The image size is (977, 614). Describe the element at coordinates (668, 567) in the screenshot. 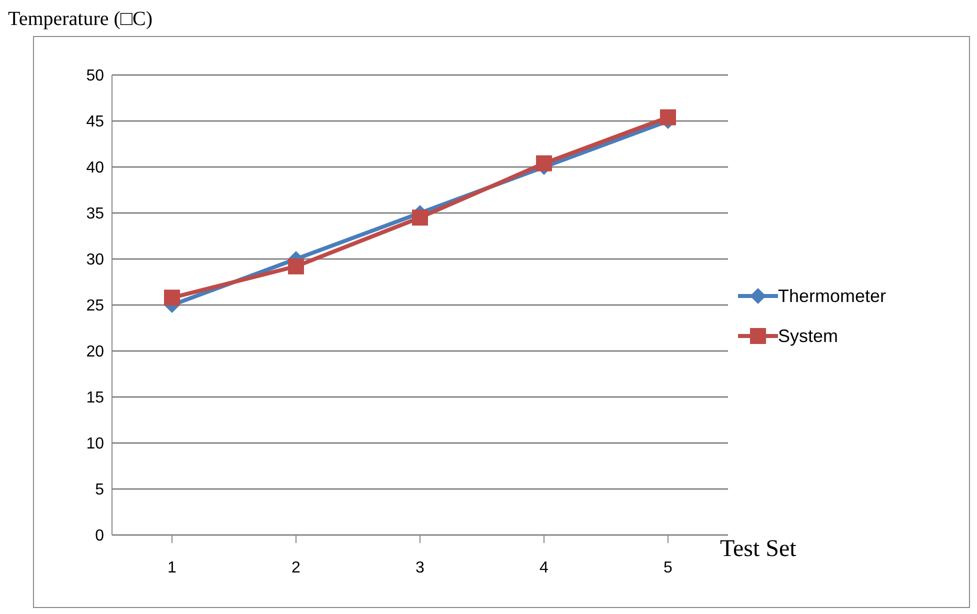

I see `x-tick-label: 5` at that location.